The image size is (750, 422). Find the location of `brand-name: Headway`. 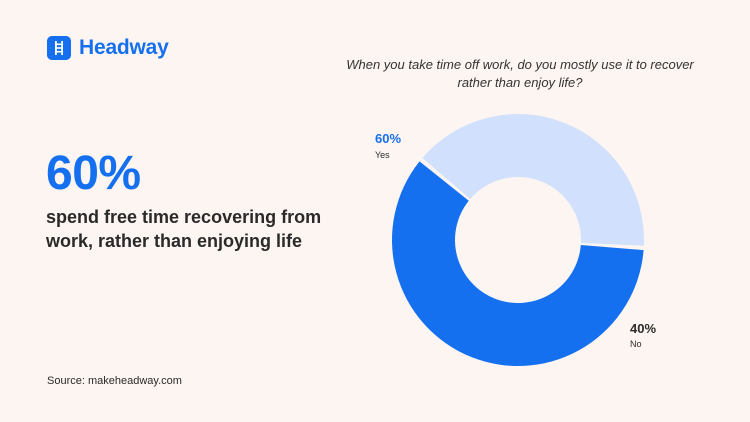

brand-name: Headway is located at coordinates (124, 47).